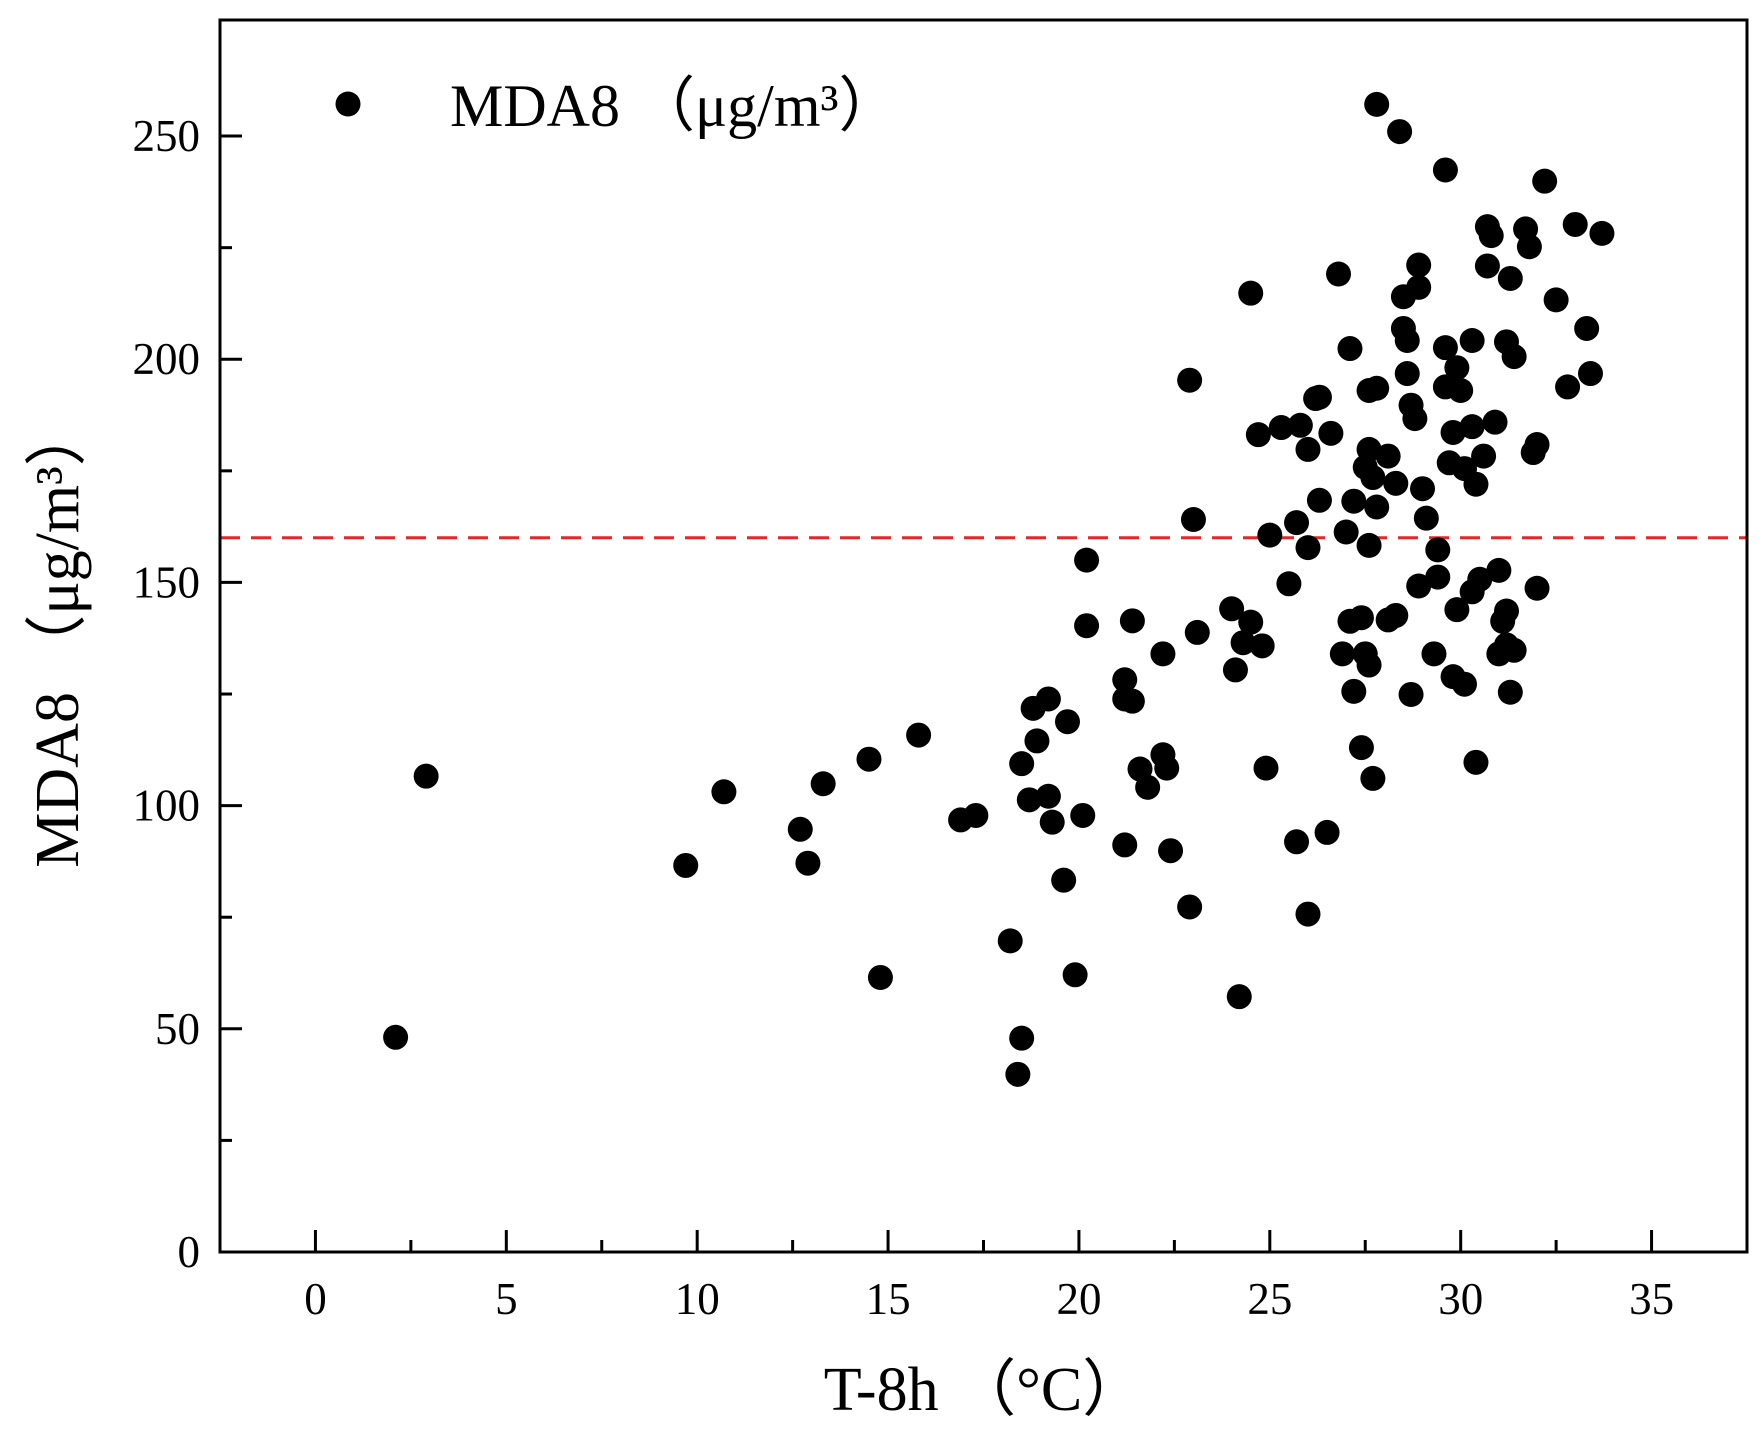  I want to click on y-tick-label: 50, so click(177, 1029).